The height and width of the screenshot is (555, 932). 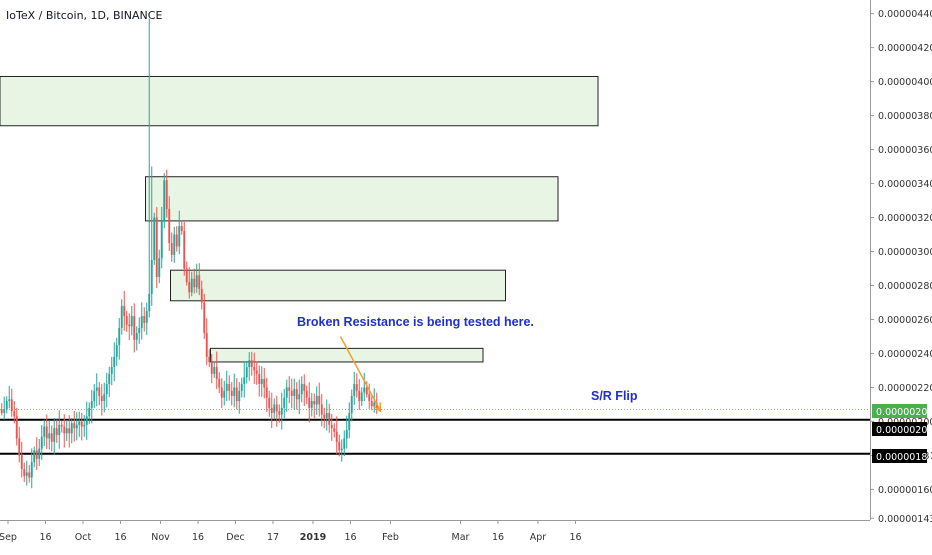 I want to click on y-tick-label: 0.00000280, so click(x=905, y=286).